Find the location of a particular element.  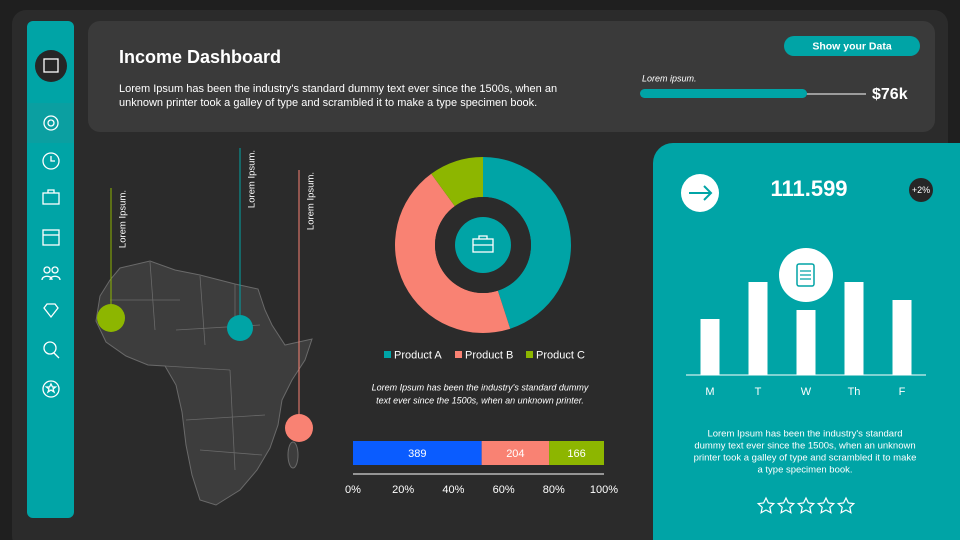

x-tick-label: 20% is located at coordinates (403, 490).